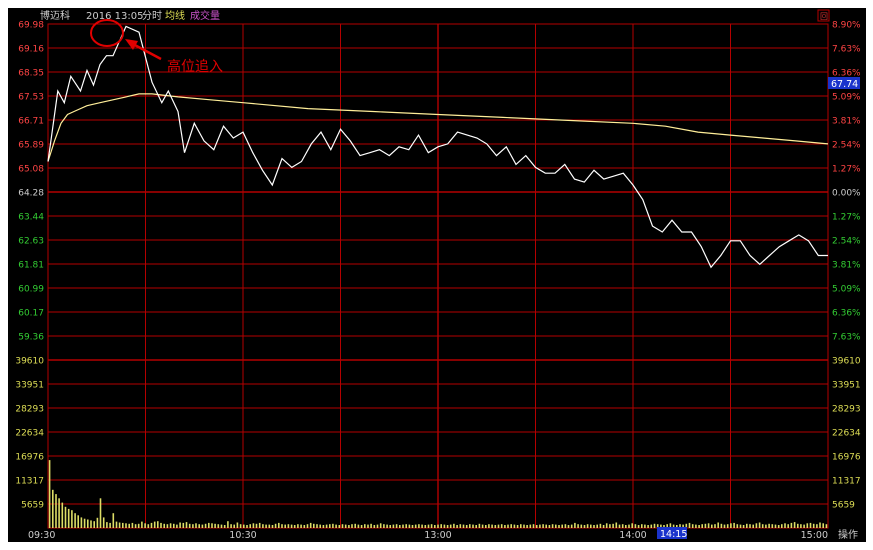 This screenshot has width=873, height=550. What do you see at coordinates (31, 170) in the screenshot?
I see `price-tick-label: 65.08` at bounding box center [31, 170].